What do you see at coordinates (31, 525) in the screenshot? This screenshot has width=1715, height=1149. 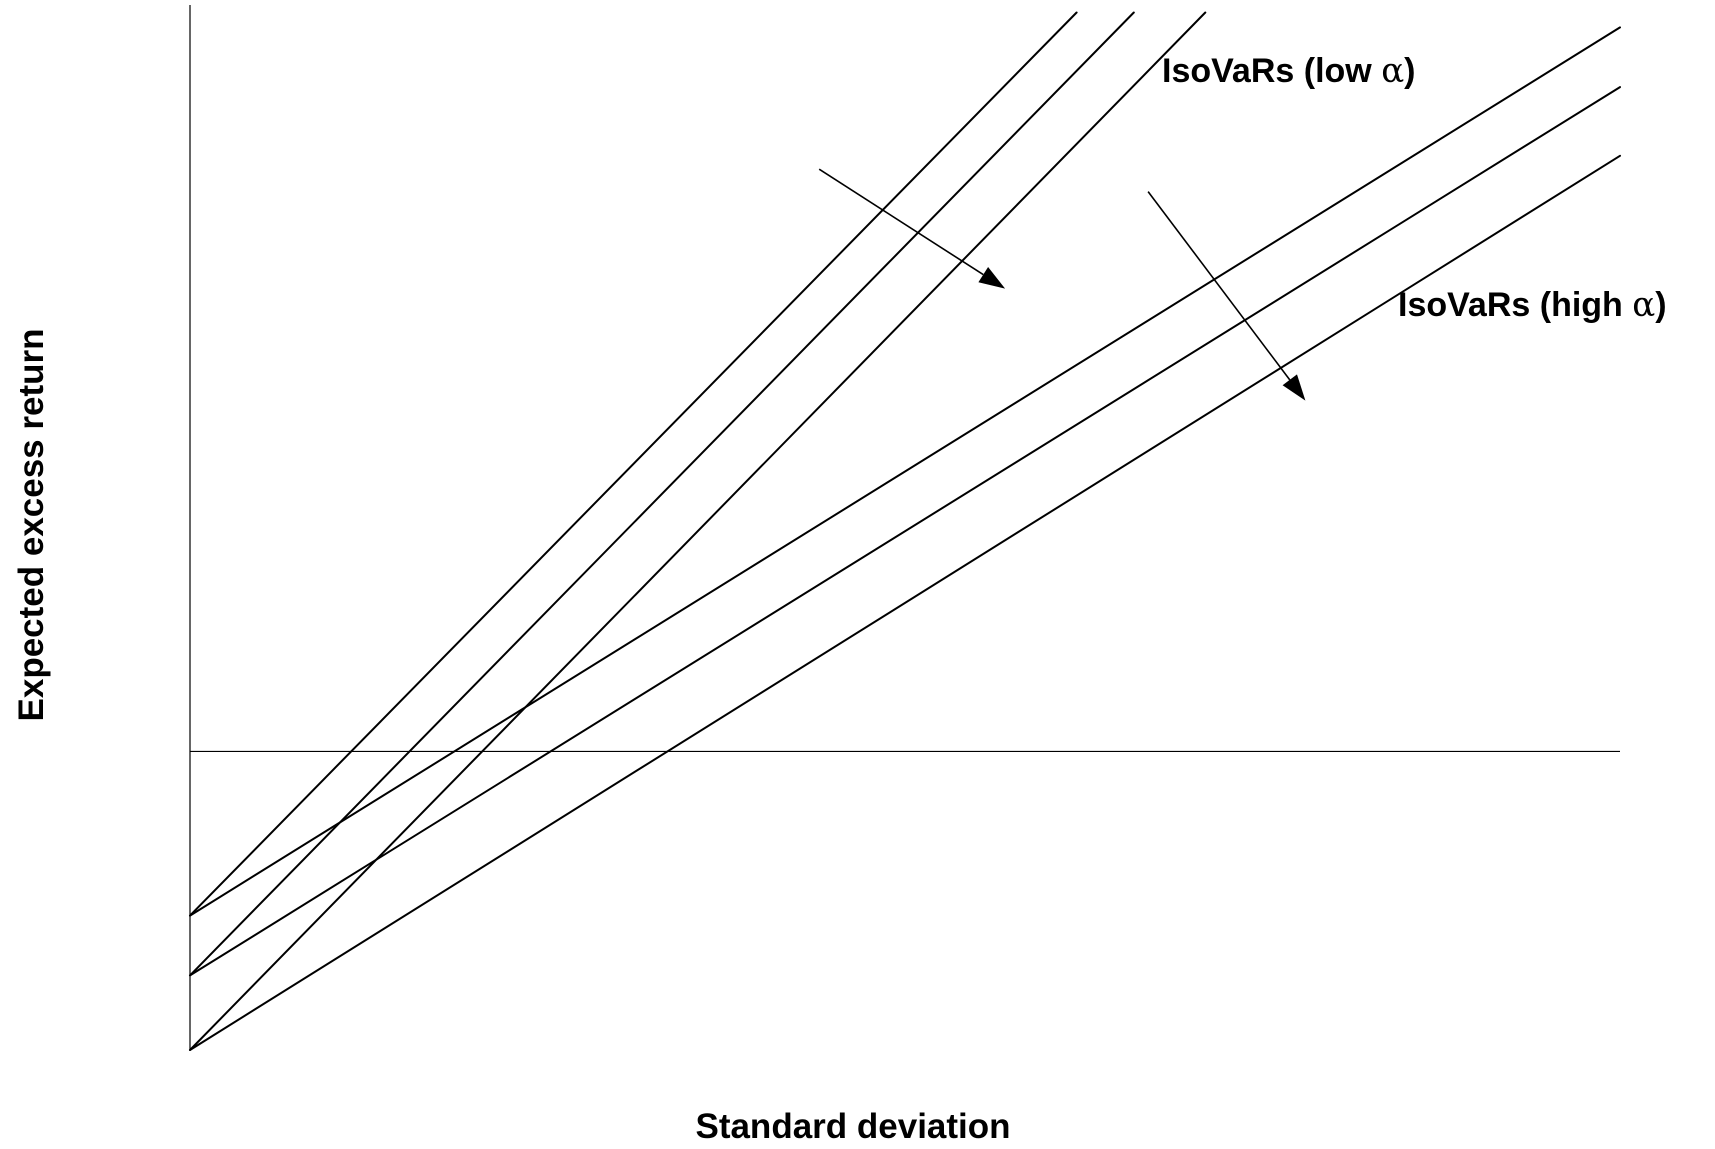 I see `y-axis-label: Expected excess return` at bounding box center [31, 525].